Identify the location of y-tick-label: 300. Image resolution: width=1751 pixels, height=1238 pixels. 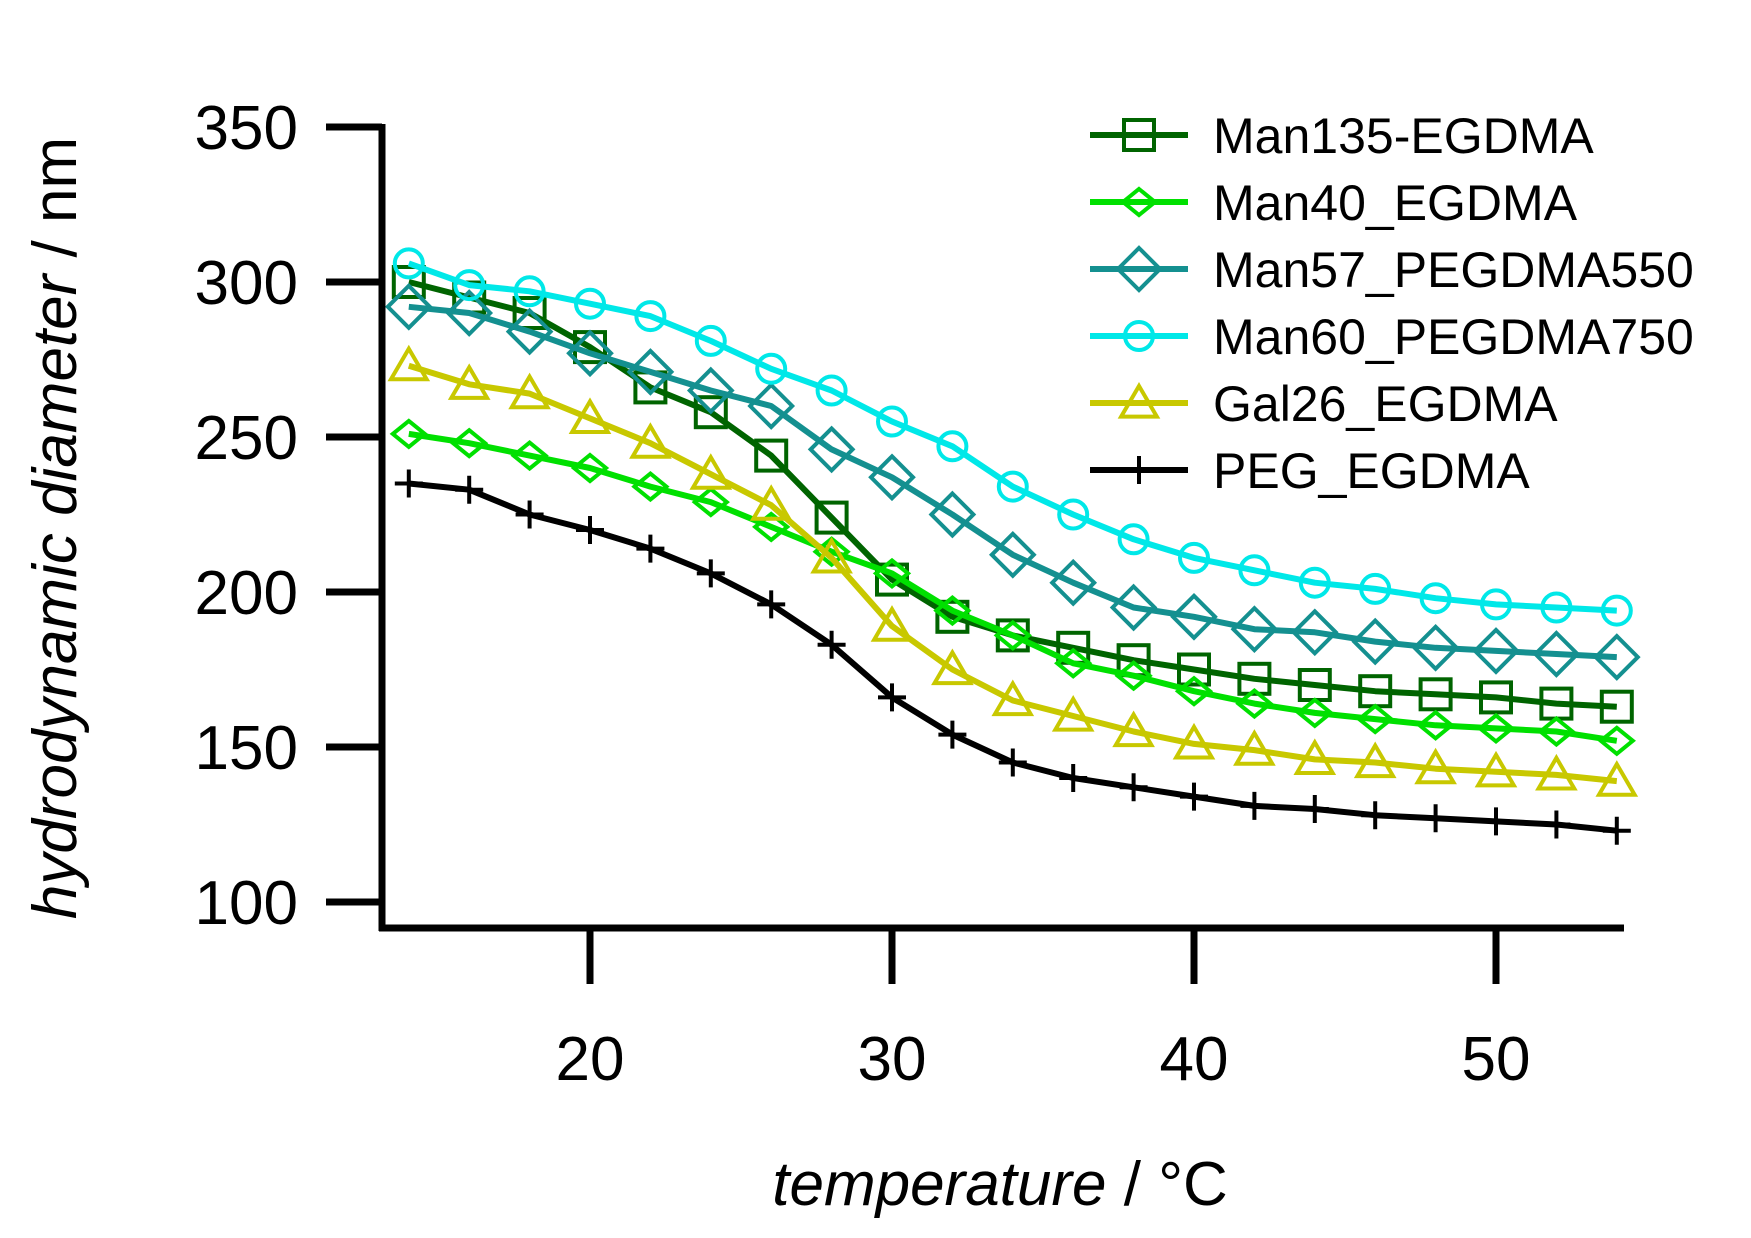
(246, 283).